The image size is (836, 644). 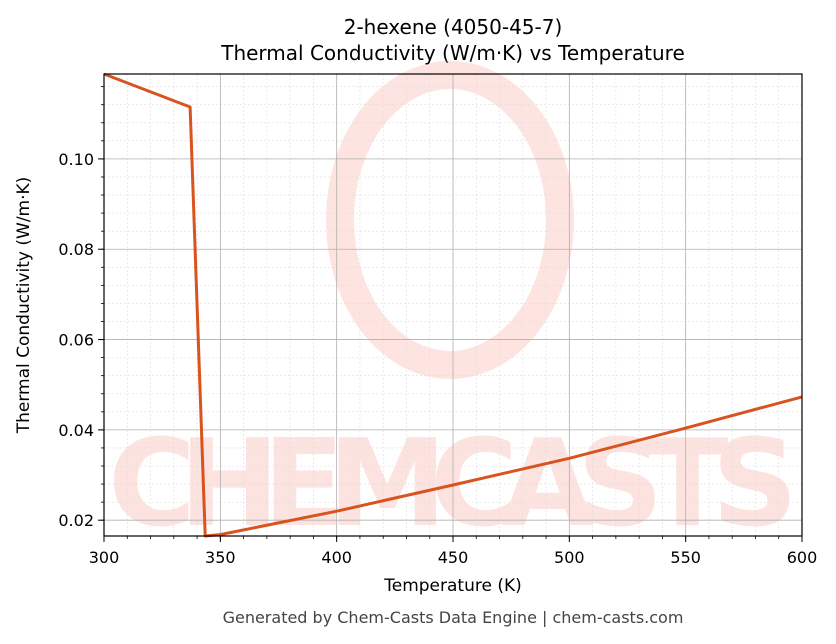 What do you see at coordinates (76, 520) in the screenshot?
I see `y-tick-label: 0.02` at bounding box center [76, 520].